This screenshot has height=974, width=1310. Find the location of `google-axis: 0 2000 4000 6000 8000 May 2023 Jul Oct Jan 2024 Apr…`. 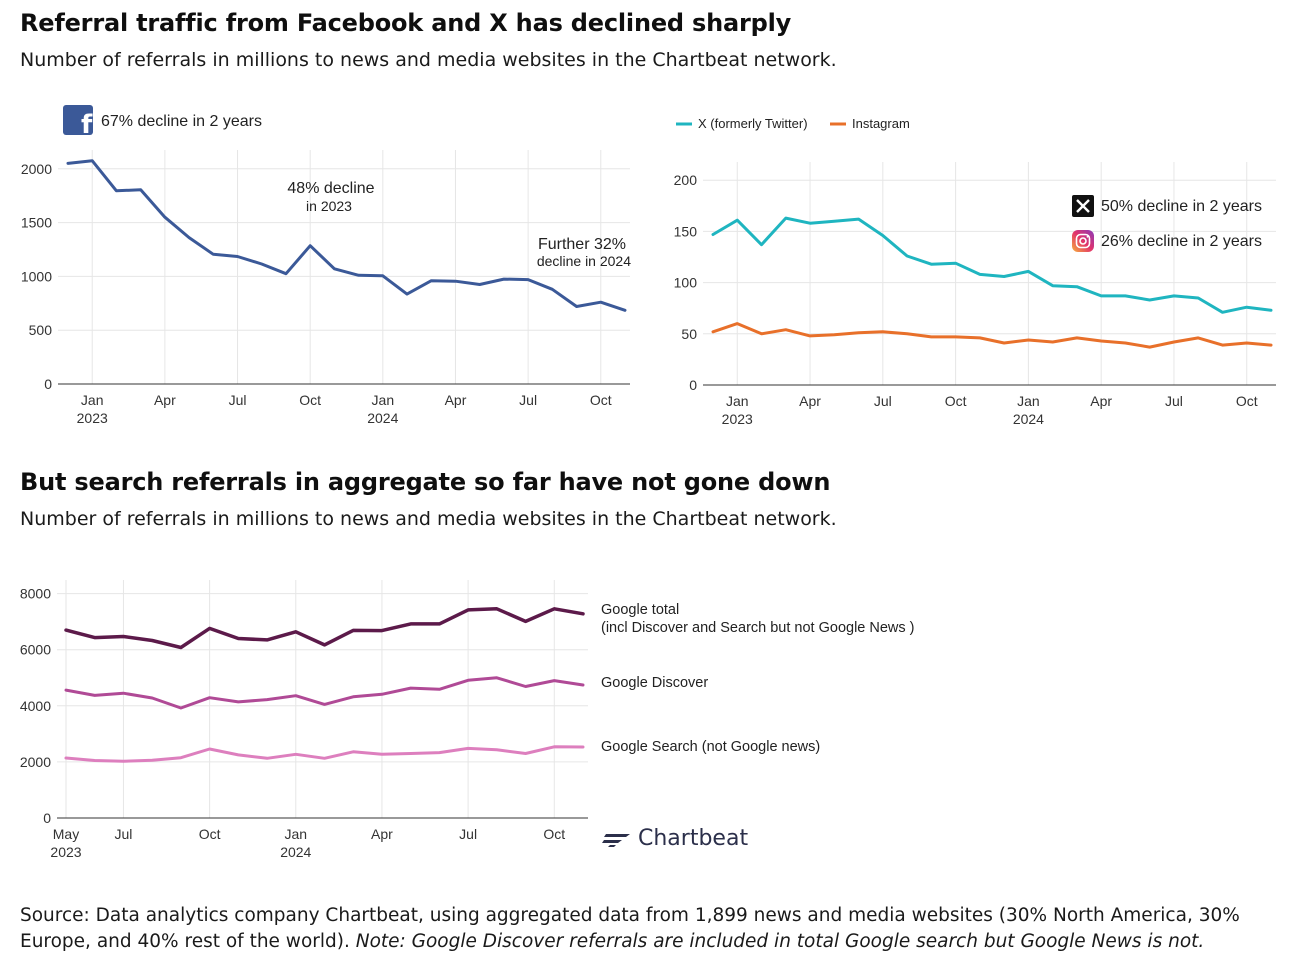

google-axis: 0 2000 4000 6000 8000 May 2023 Jul Oct Jan 2024 Apr… is located at coordinates (304, 723).